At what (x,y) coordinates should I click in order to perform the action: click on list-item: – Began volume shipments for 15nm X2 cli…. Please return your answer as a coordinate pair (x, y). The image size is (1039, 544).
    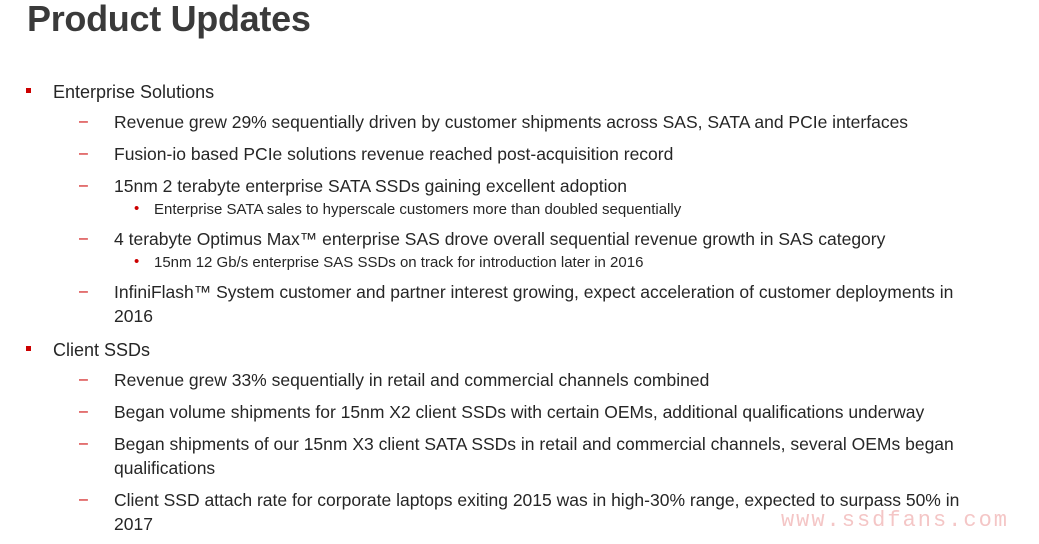
    Looking at the image, I should click on (519, 412).